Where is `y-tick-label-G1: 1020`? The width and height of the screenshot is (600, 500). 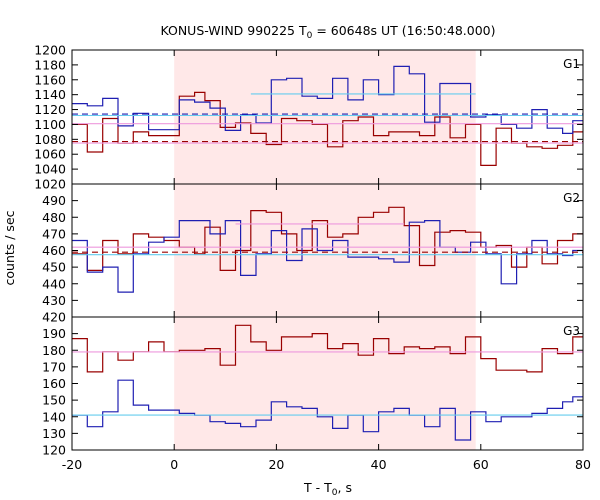
y-tick-label-G1: 1020 is located at coordinates (50, 184).